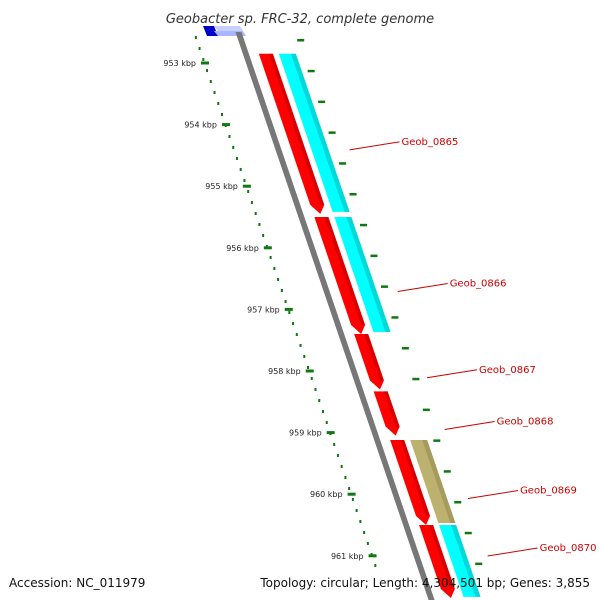 The height and width of the screenshot is (600, 600). I want to click on tick-label: 954 kbp, so click(200, 125).